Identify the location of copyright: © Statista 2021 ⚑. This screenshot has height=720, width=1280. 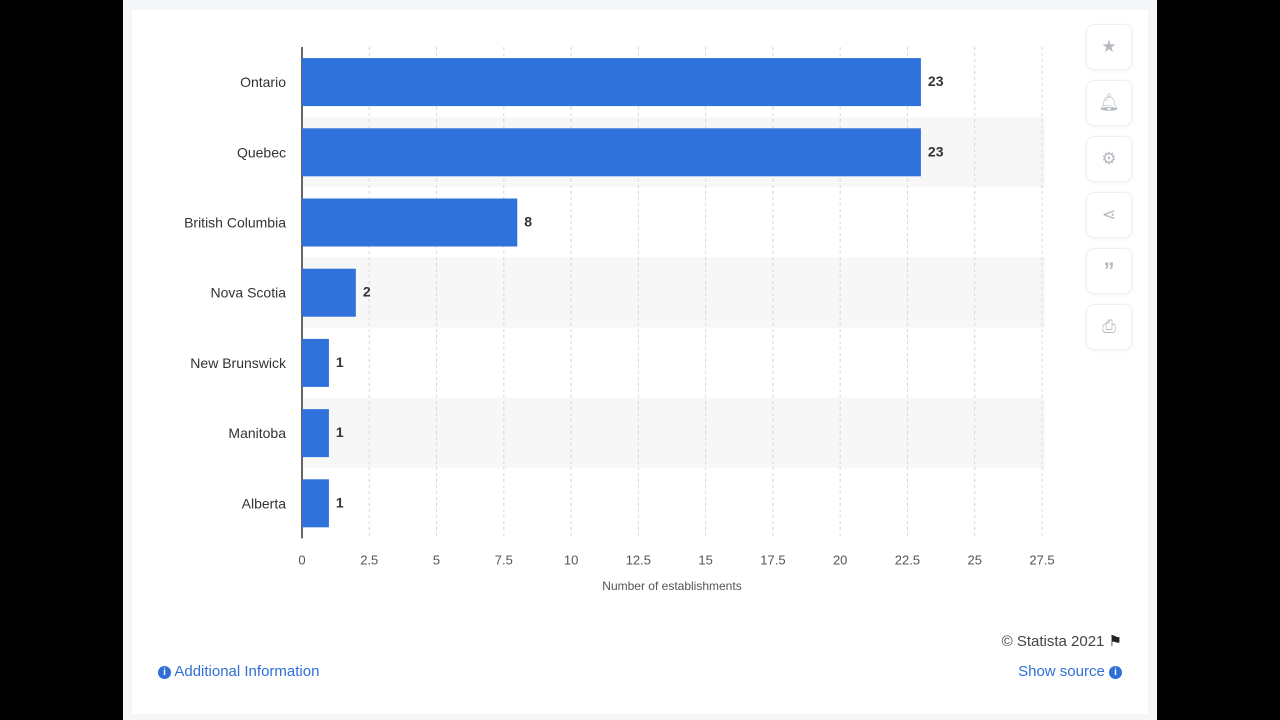
(1062, 641).